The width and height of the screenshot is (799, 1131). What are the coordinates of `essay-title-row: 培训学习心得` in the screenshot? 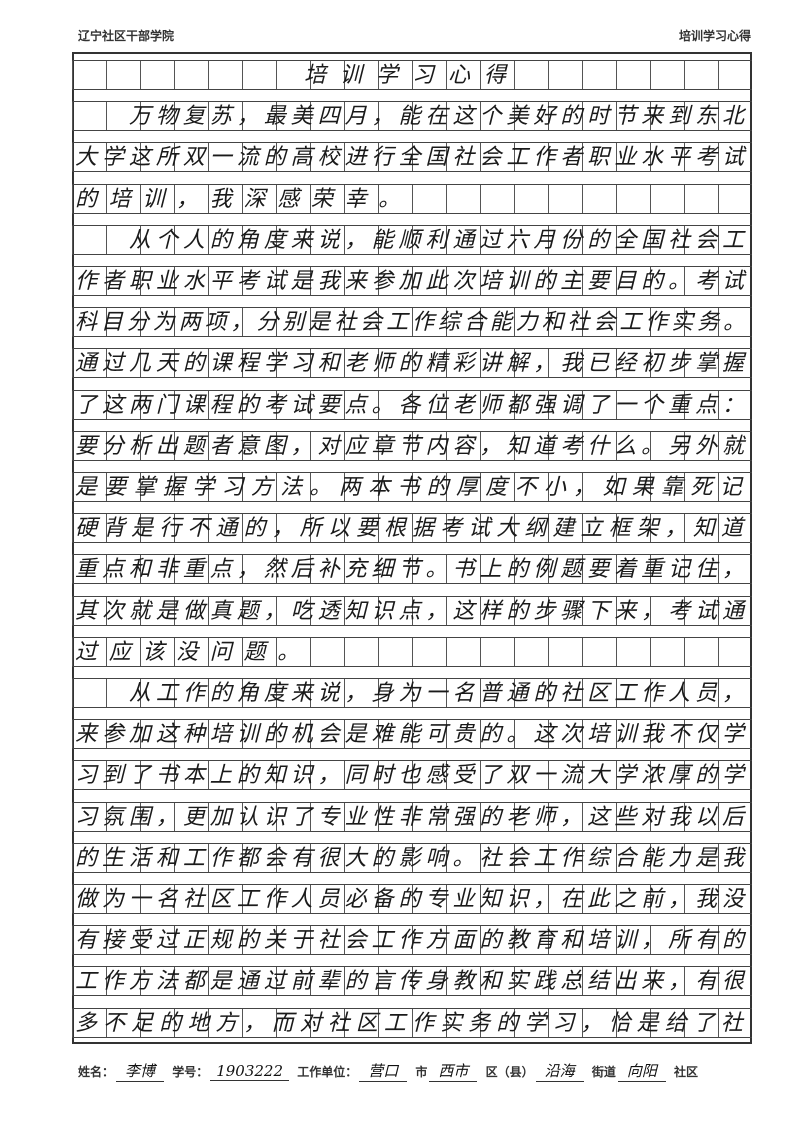 It's located at (412, 75).